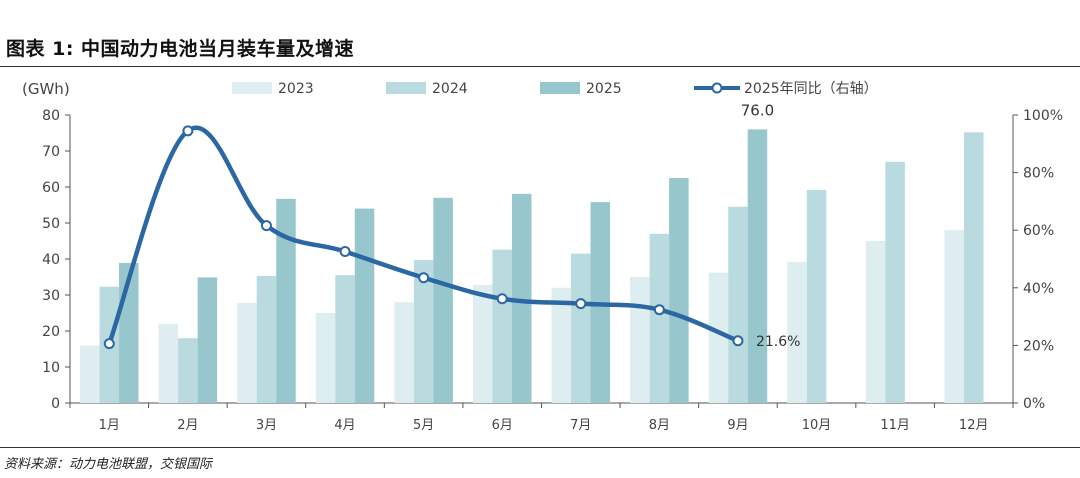 Image resolution: width=1080 pixels, height=478 pixels. I want to click on y-tick-label: 70, so click(51, 152).